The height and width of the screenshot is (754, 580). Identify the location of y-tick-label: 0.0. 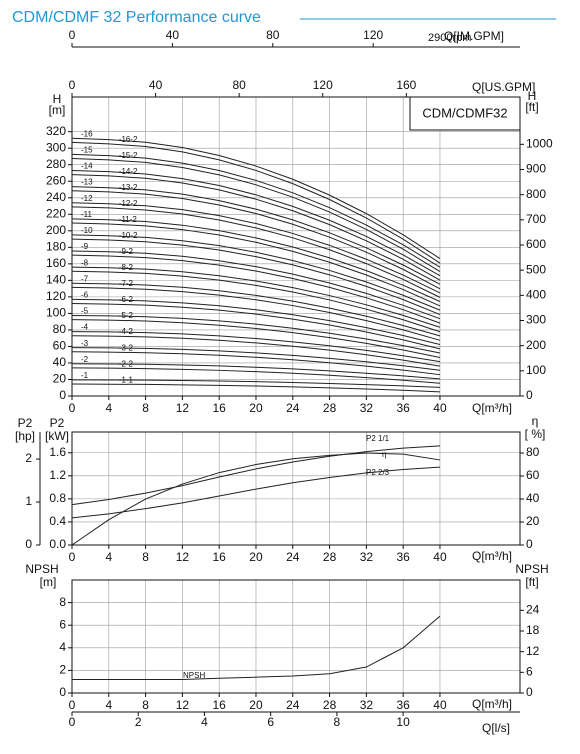
(57, 544).